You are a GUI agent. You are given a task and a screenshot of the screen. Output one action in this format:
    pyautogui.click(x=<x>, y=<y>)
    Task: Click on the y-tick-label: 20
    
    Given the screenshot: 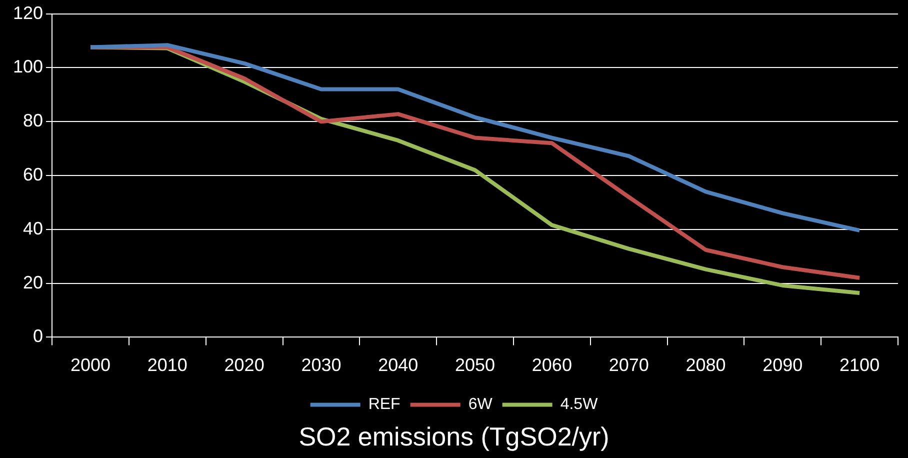 What is the action you would take?
    pyautogui.click(x=33, y=282)
    